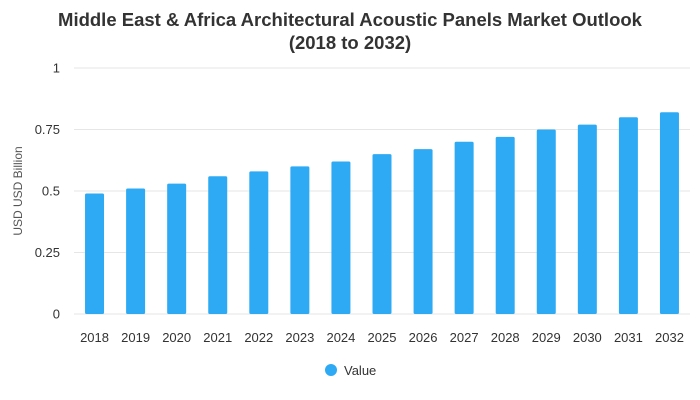  What do you see at coordinates (258, 337) in the screenshot?
I see `x-tick-label-2022: 2022` at bounding box center [258, 337].